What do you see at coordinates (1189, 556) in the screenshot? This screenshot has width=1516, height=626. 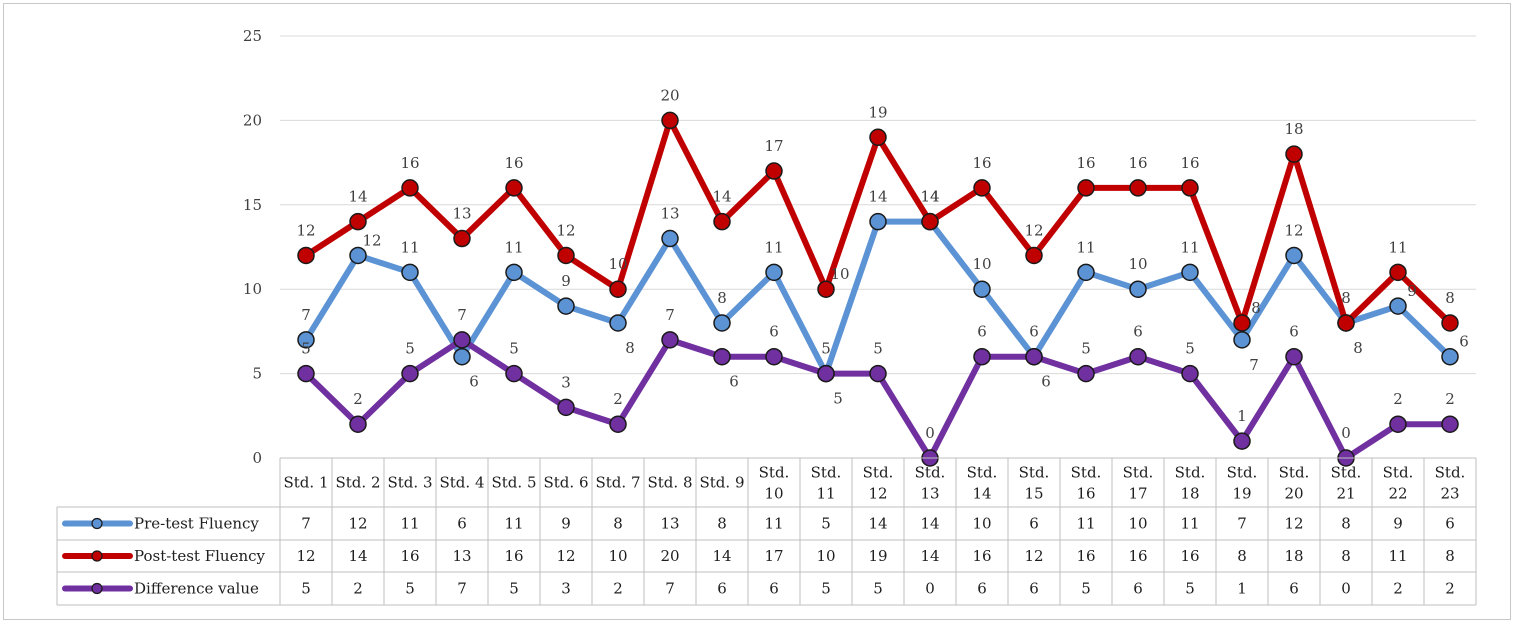 I see `table-cell-2-18: 16` at bounding box center [1189, 556].